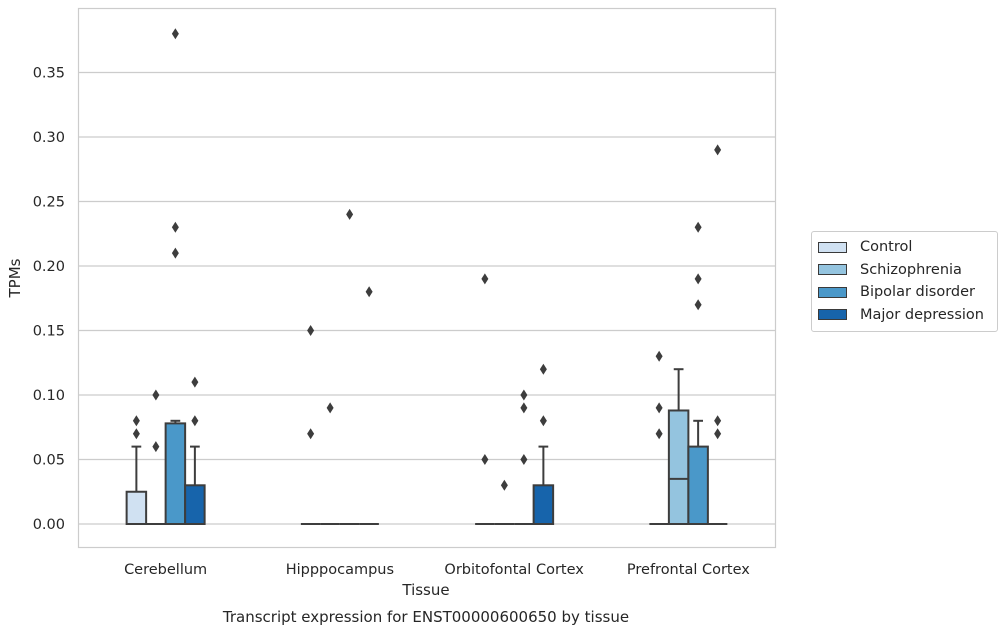 The height and width of the screenshot is (634, 1007). Describe the element at coordinates (49, 300) in the screenshot. I see `y-axis-ticks: 0.00 0.05 0.10 0.15 0.20 0.25 0.30 0.35` at that location.